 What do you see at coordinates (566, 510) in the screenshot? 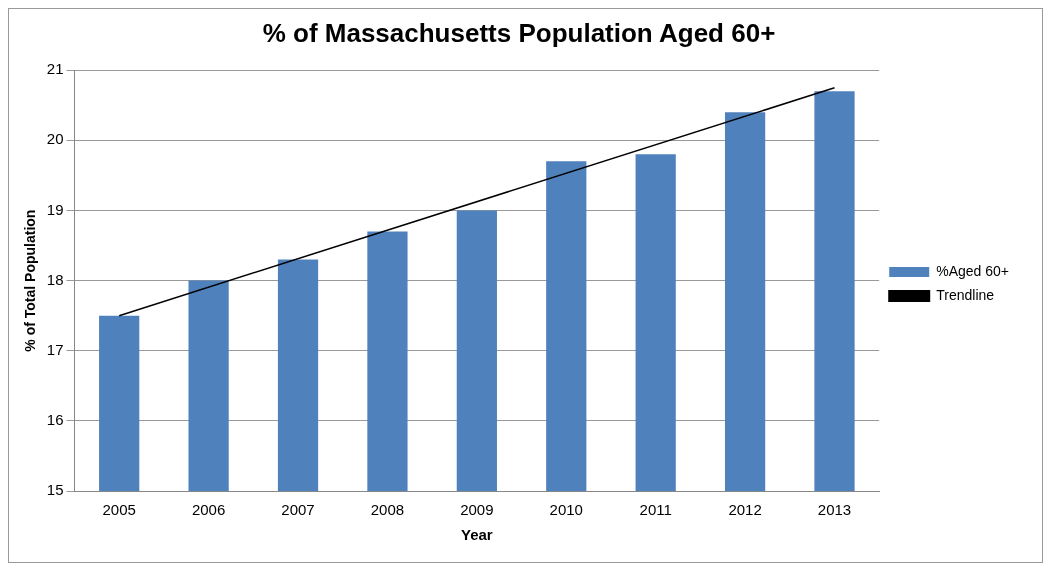
I see `x-tick-label: 2010` at bounding box center [566, 510].